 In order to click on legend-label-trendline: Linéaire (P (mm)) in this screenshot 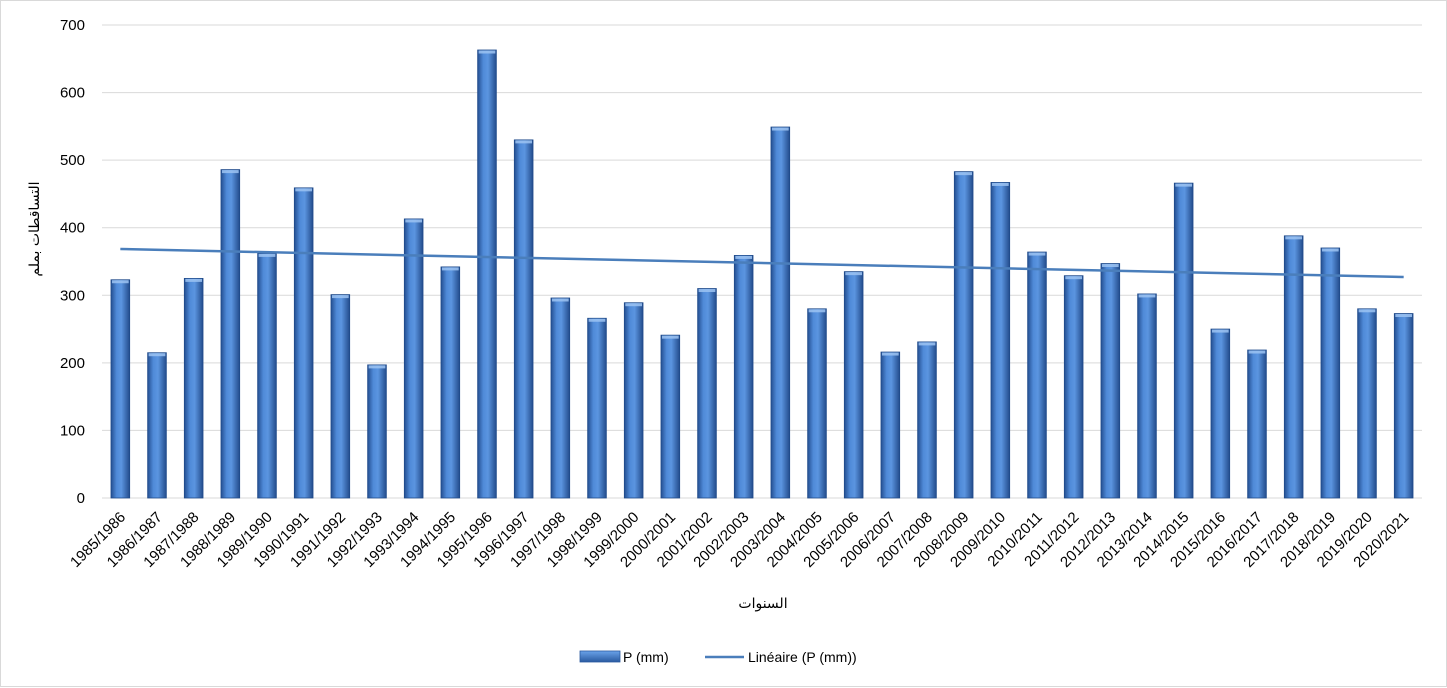, I will do `click(802, 657)`.